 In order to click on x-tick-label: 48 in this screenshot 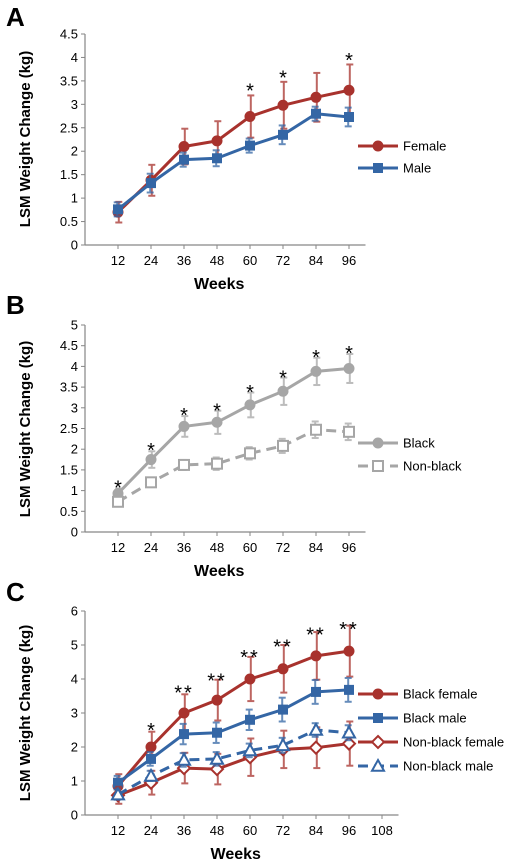, I will do `click(217, 830)`.